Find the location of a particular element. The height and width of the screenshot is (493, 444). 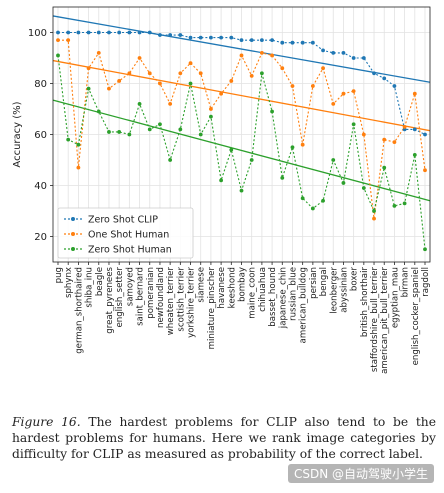

legend-label: One Shot Human is located at coordinates (128, 235).